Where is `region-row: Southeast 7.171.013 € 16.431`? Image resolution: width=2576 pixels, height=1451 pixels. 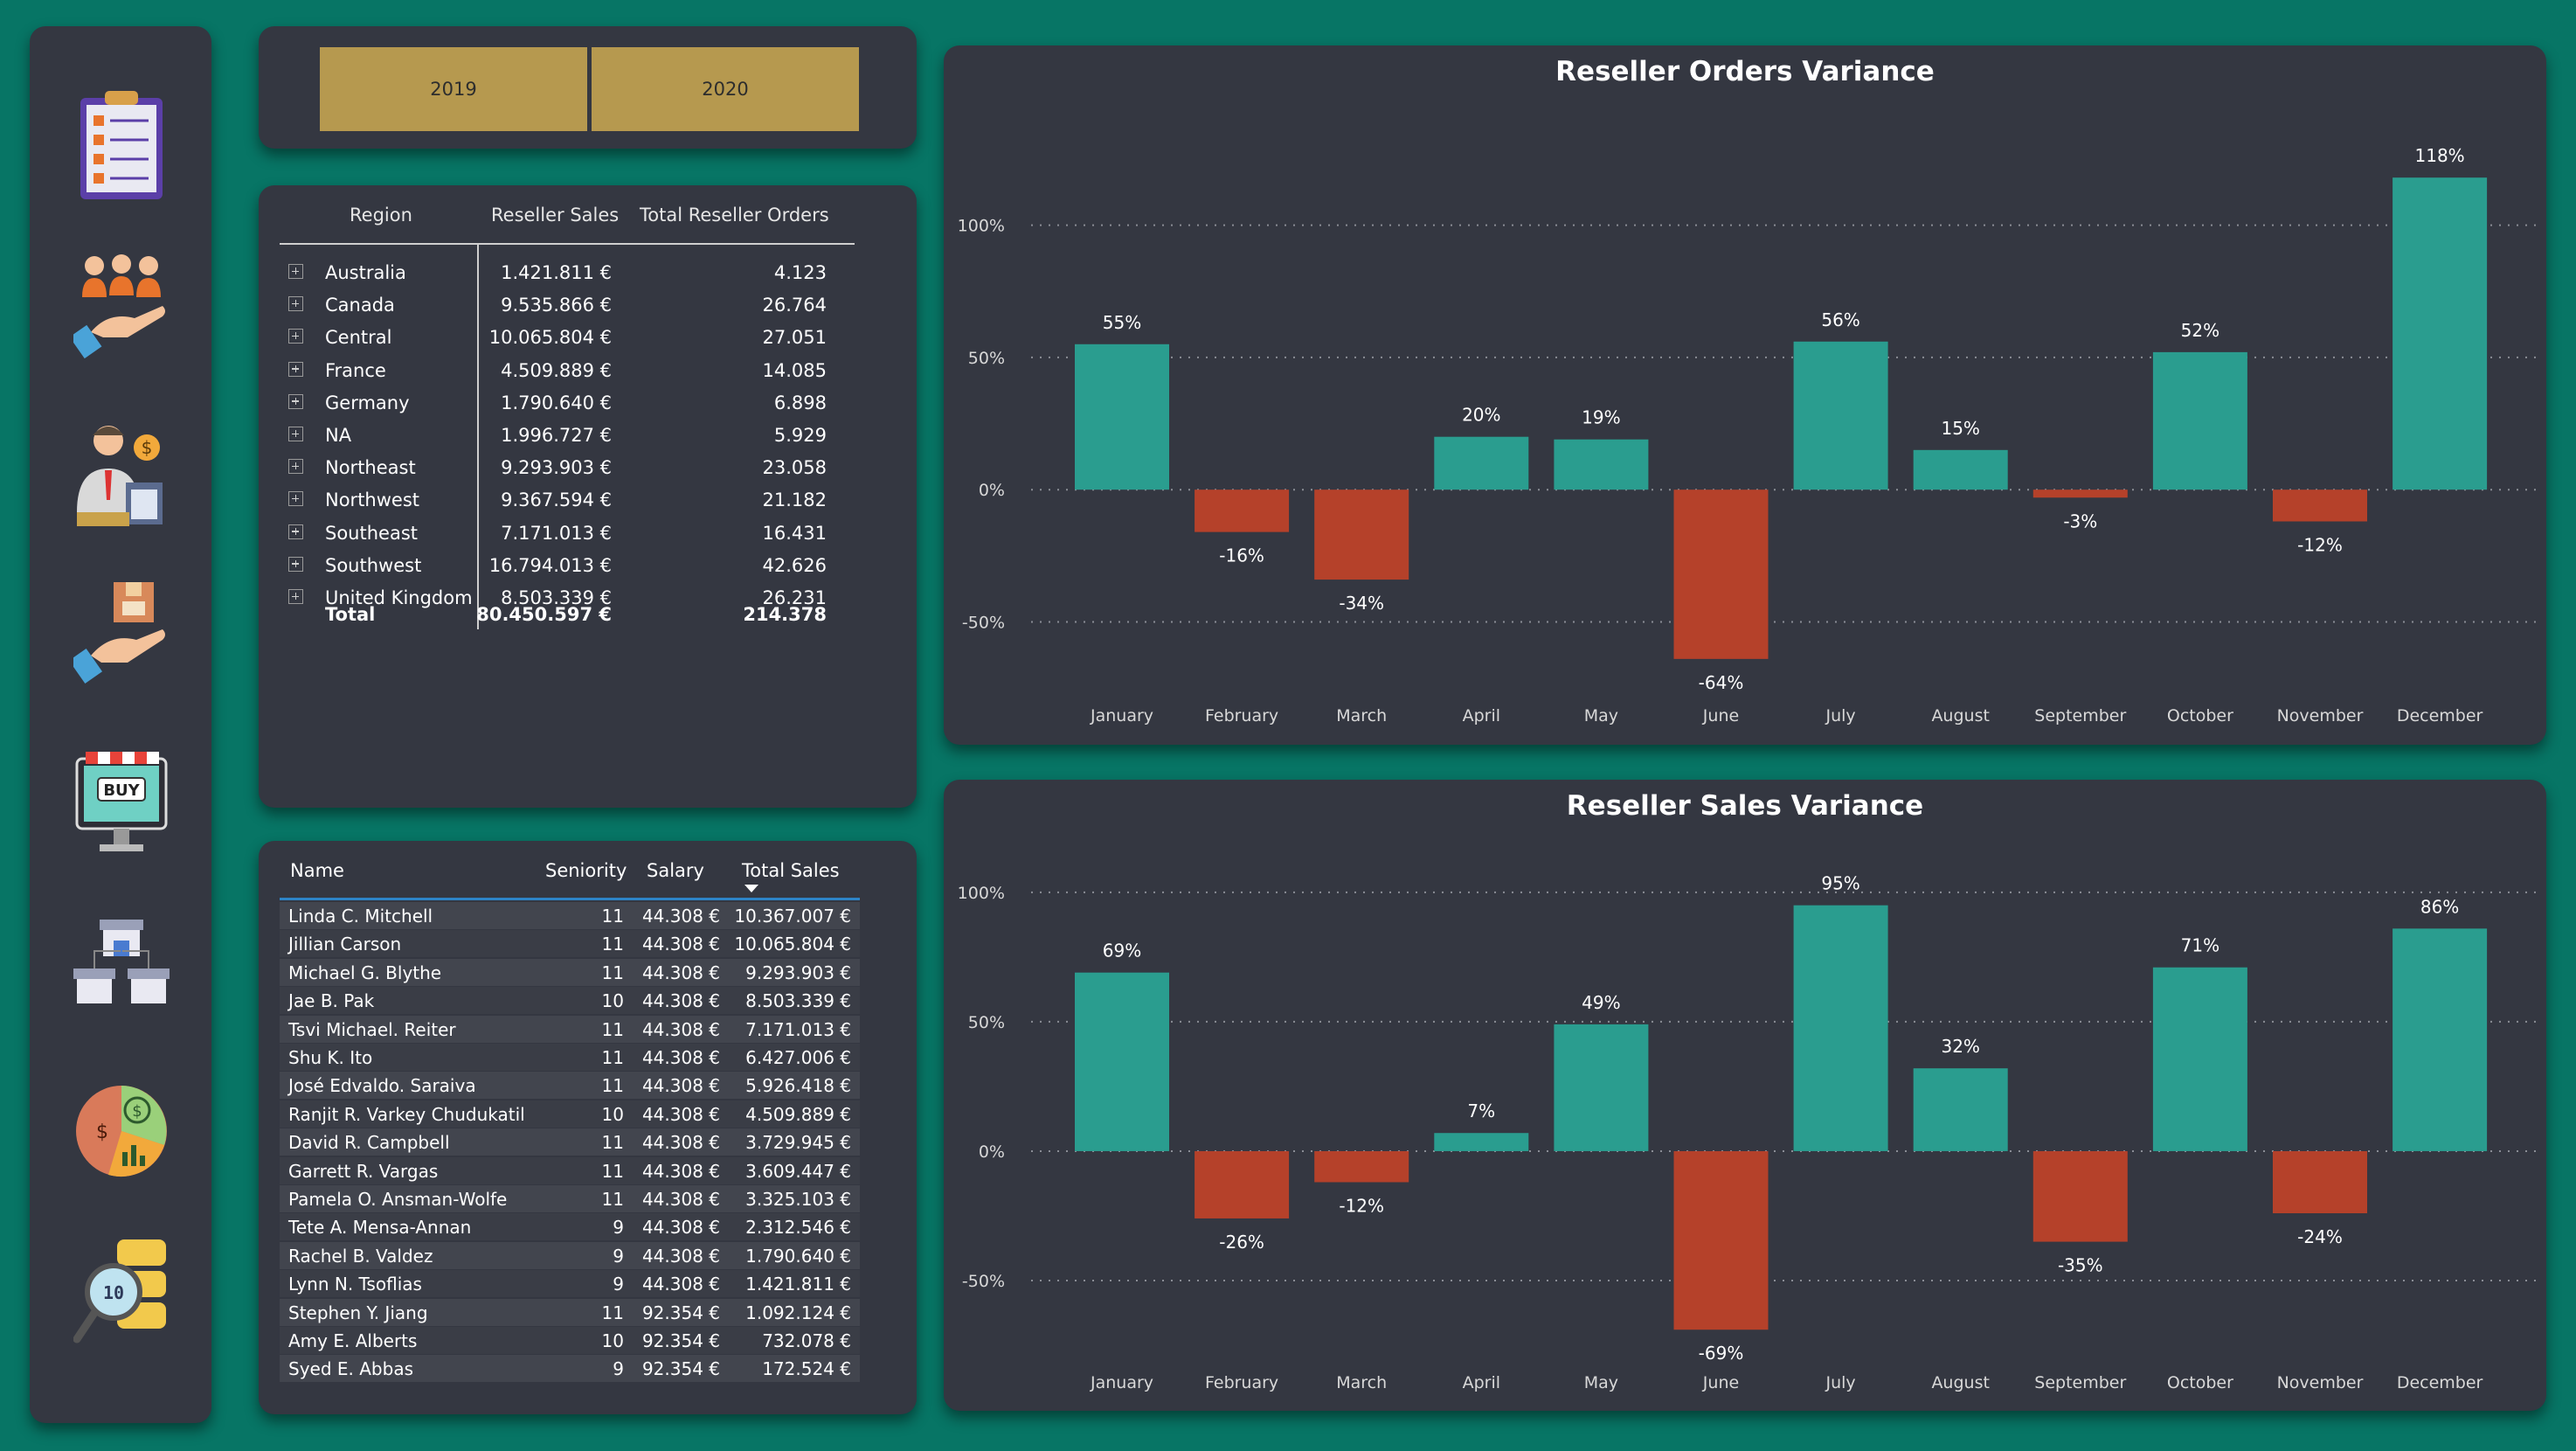 region-row: Southeast 7.171.013 € 16.431 is located at coordinates (576, 534).